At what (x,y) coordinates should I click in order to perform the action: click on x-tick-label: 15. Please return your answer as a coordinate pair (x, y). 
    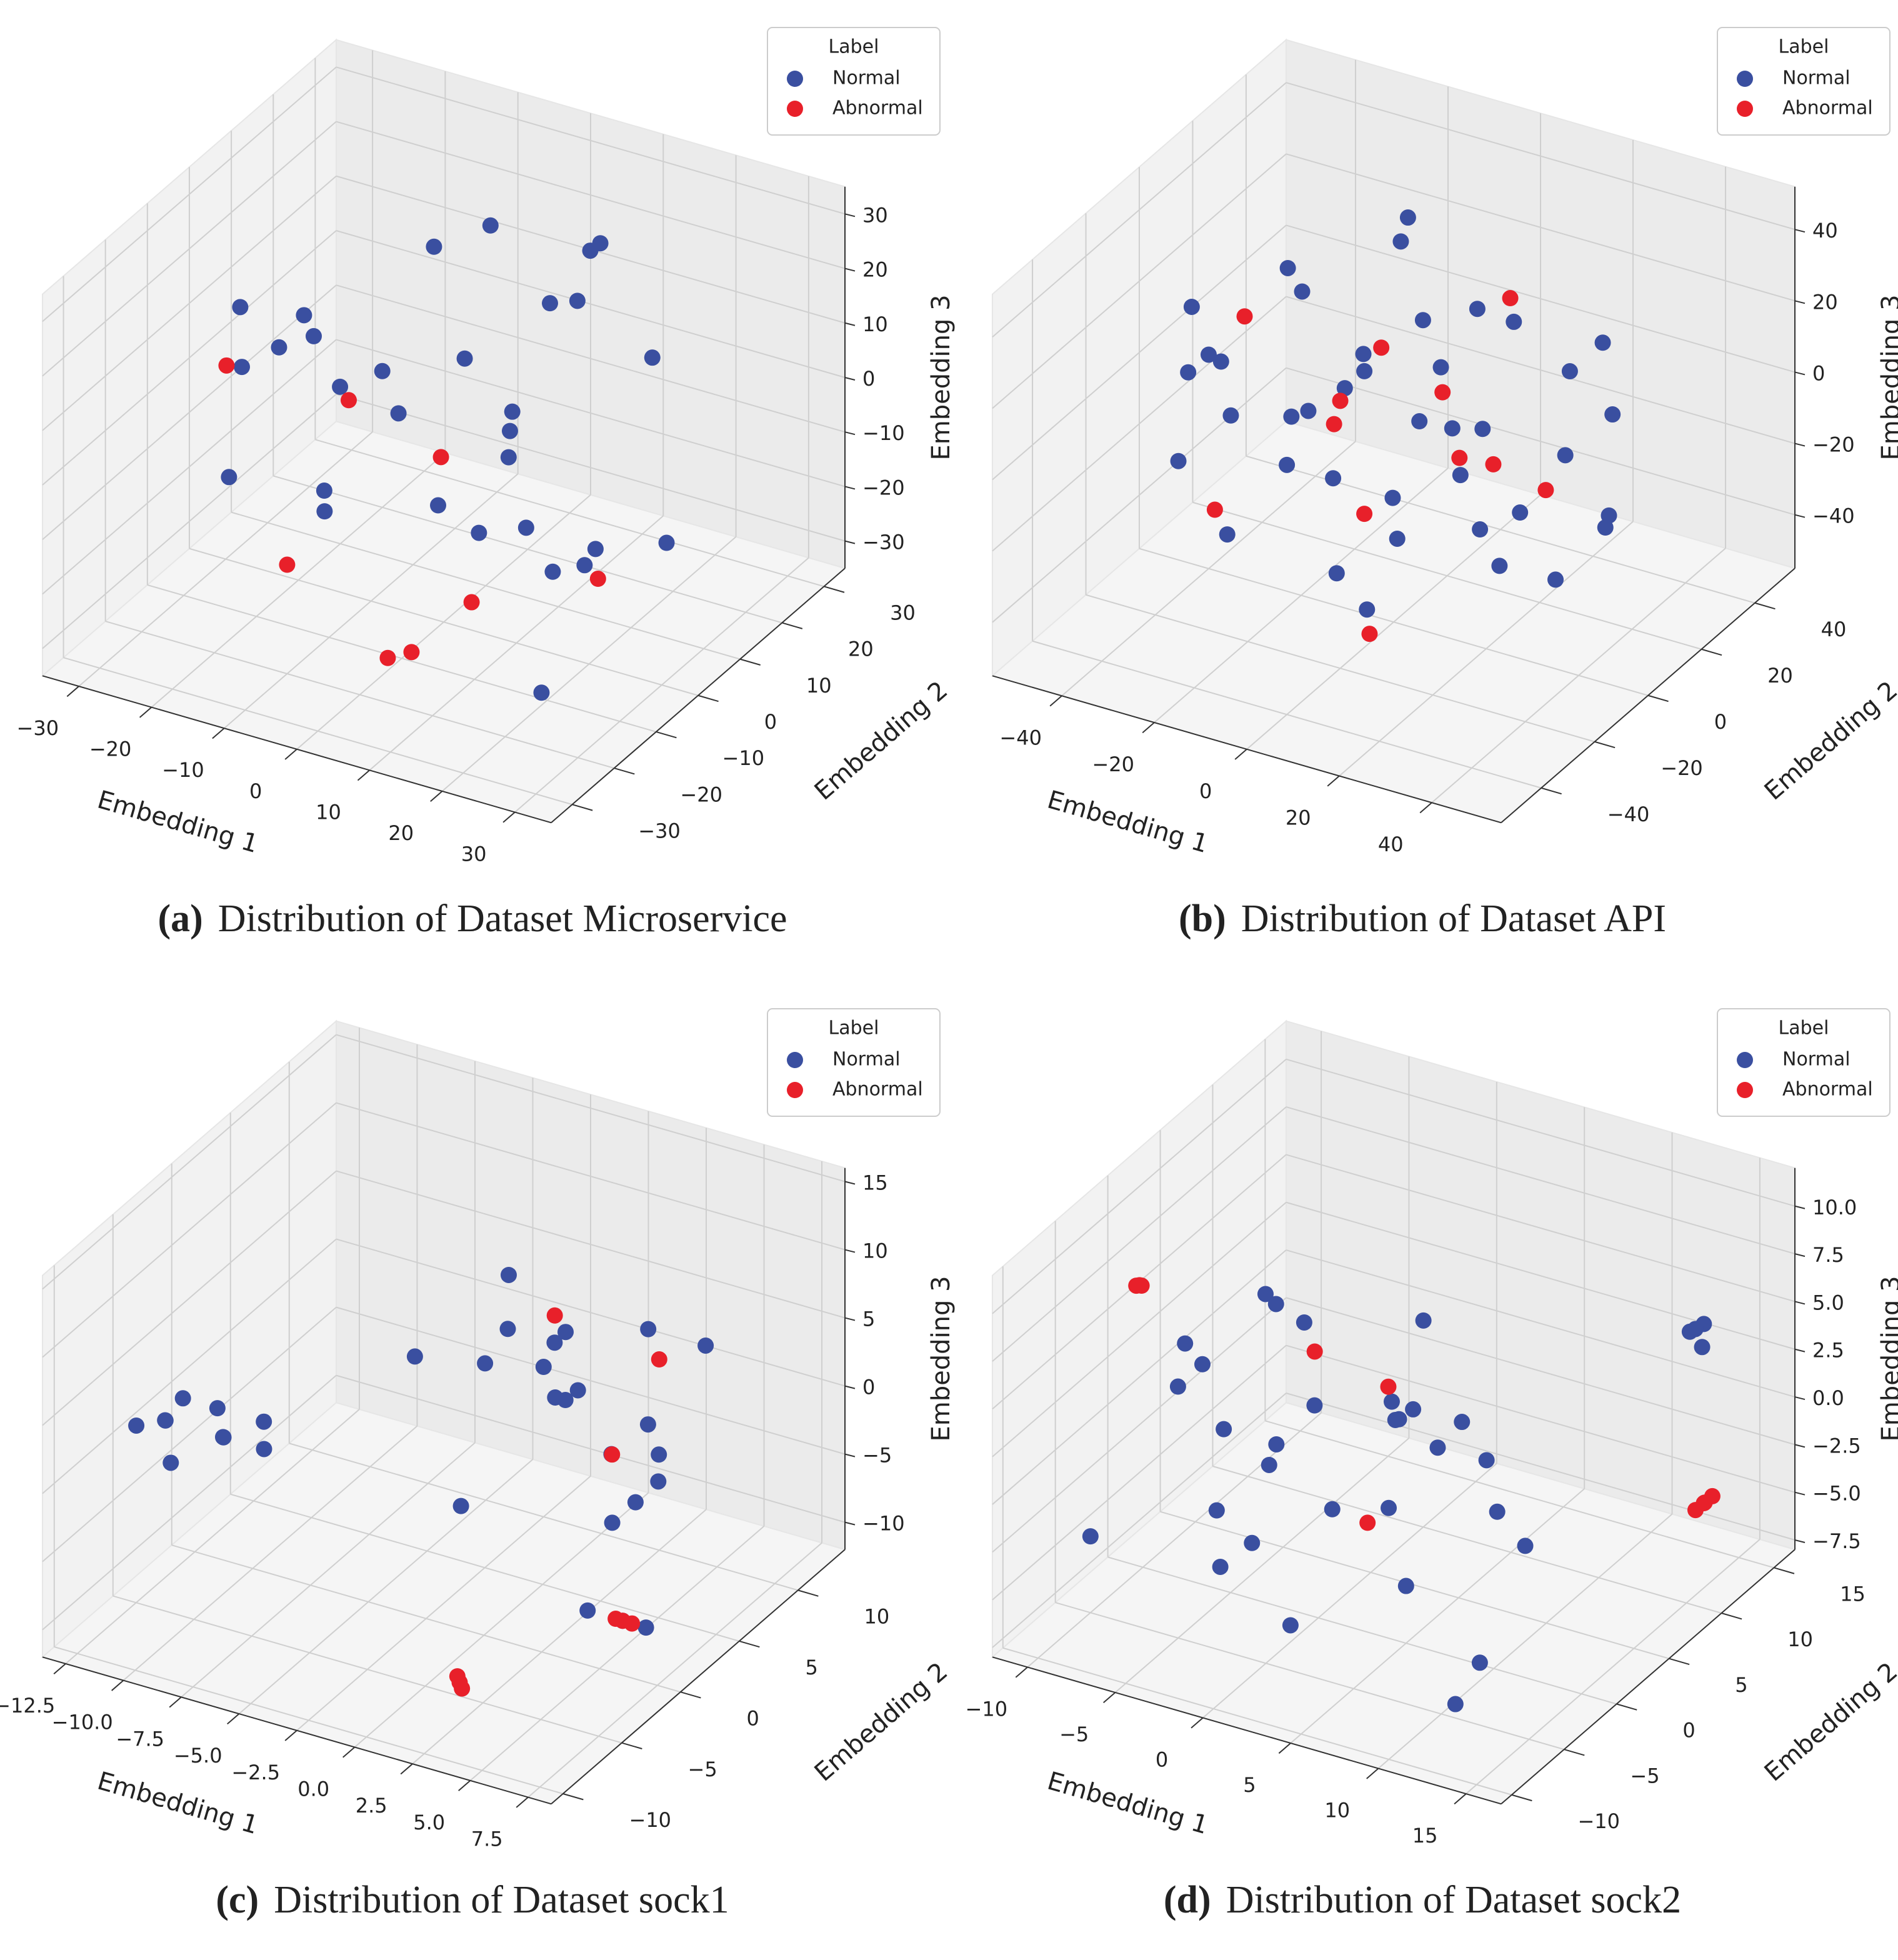
    Looking at the image, I should click on (1425, 1836).